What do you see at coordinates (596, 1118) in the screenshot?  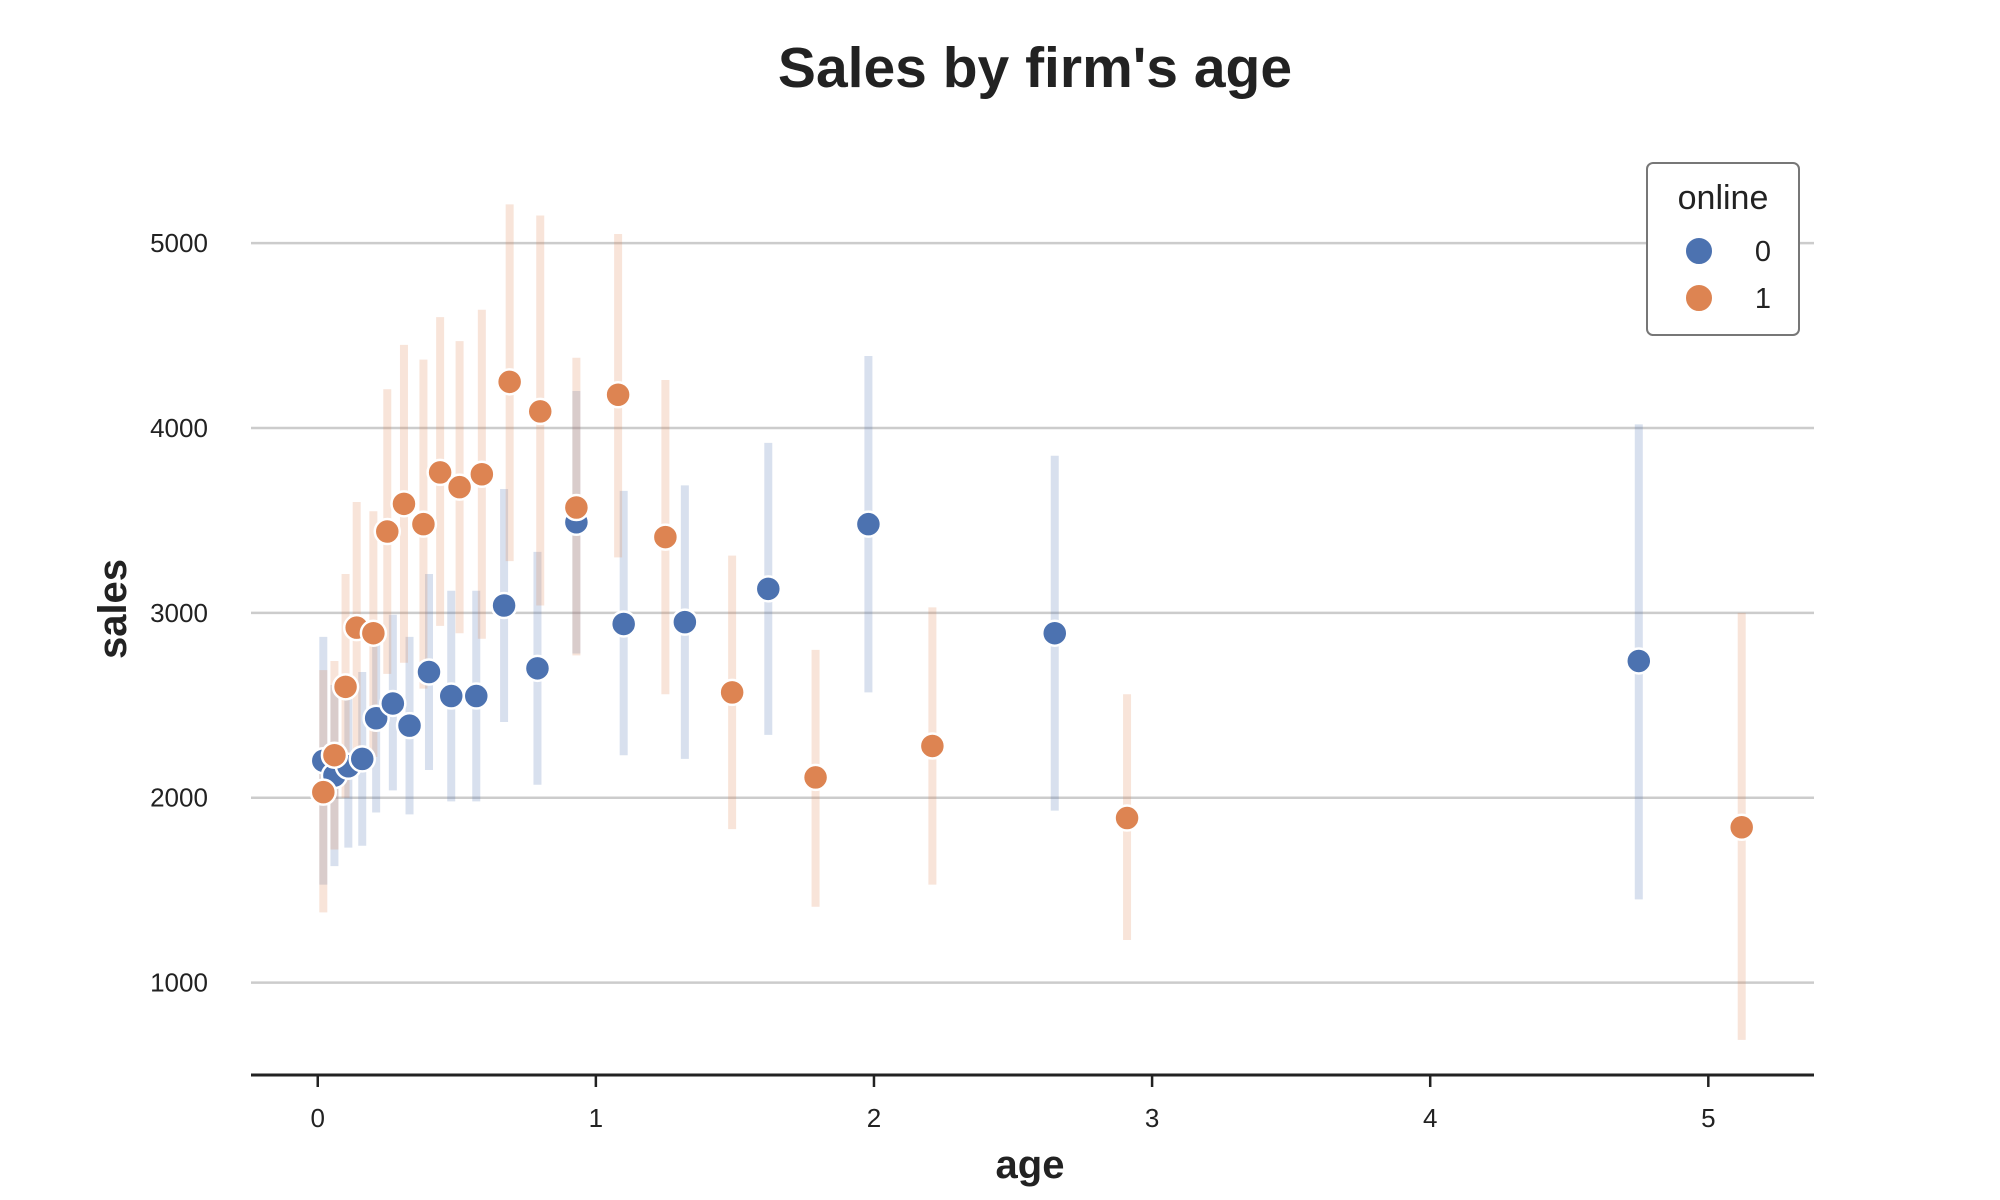 I see `x-tick-label: 1` at bounding box center [596, 1118].